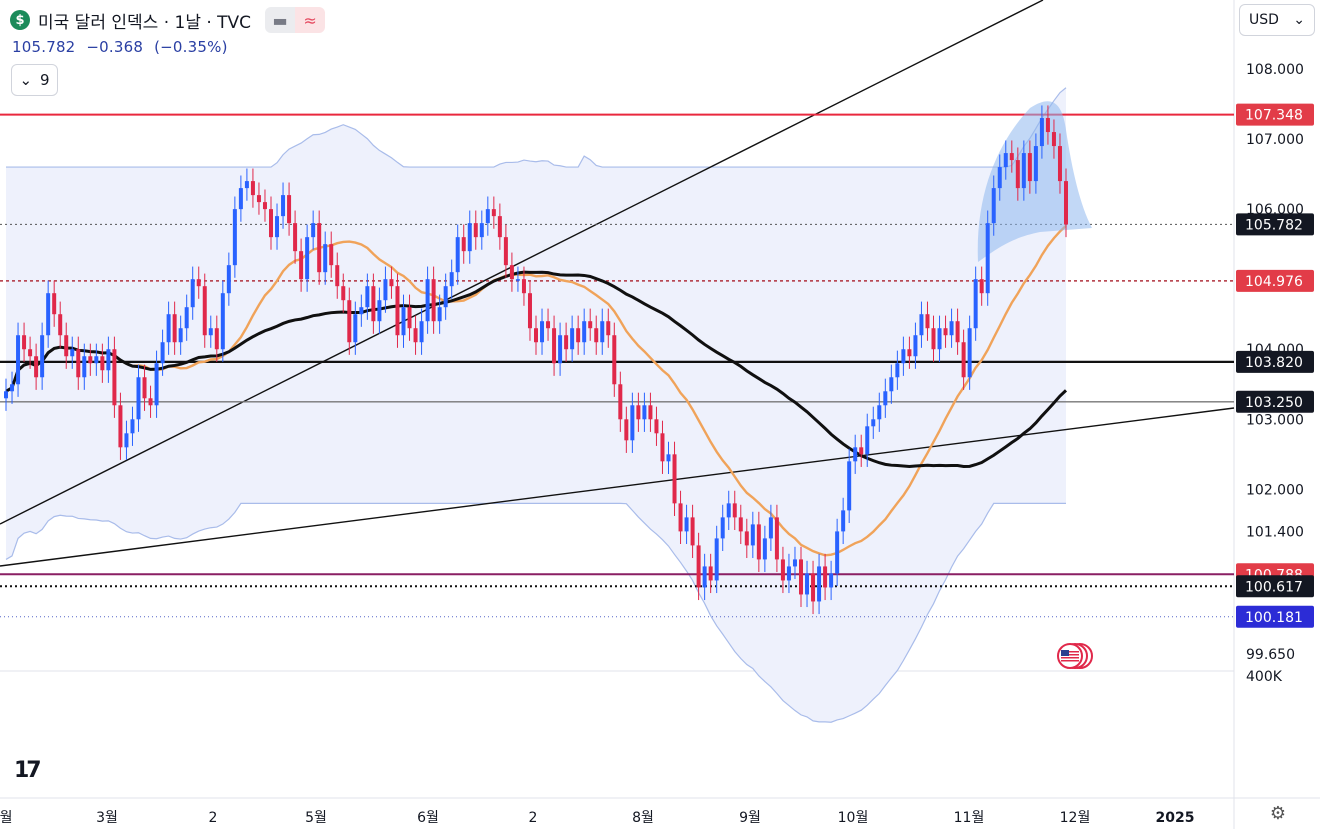  Describe the element at coordinates (280, 20) in the screenshot. I see `minus-icon: ▬` at that location.